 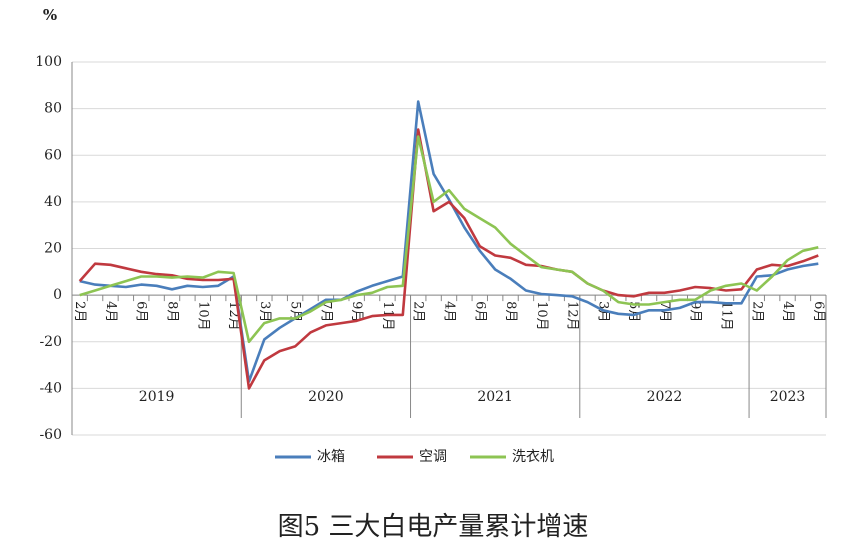 What do you see at coordinates (50, 388) in the screenshot?
I see `y-tick-label: -40` at bounding box center [50, 388].